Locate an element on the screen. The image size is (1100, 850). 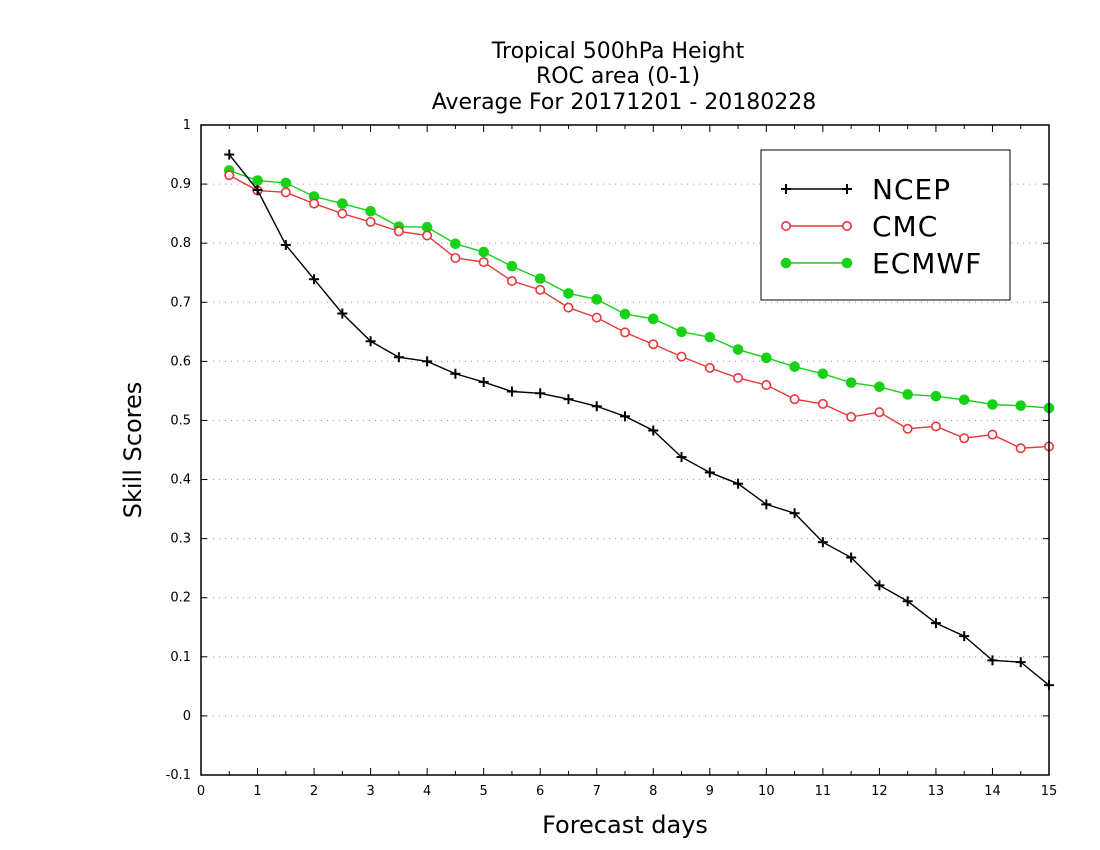
x-tick-label: 6 is located at coordinates (540, 791).